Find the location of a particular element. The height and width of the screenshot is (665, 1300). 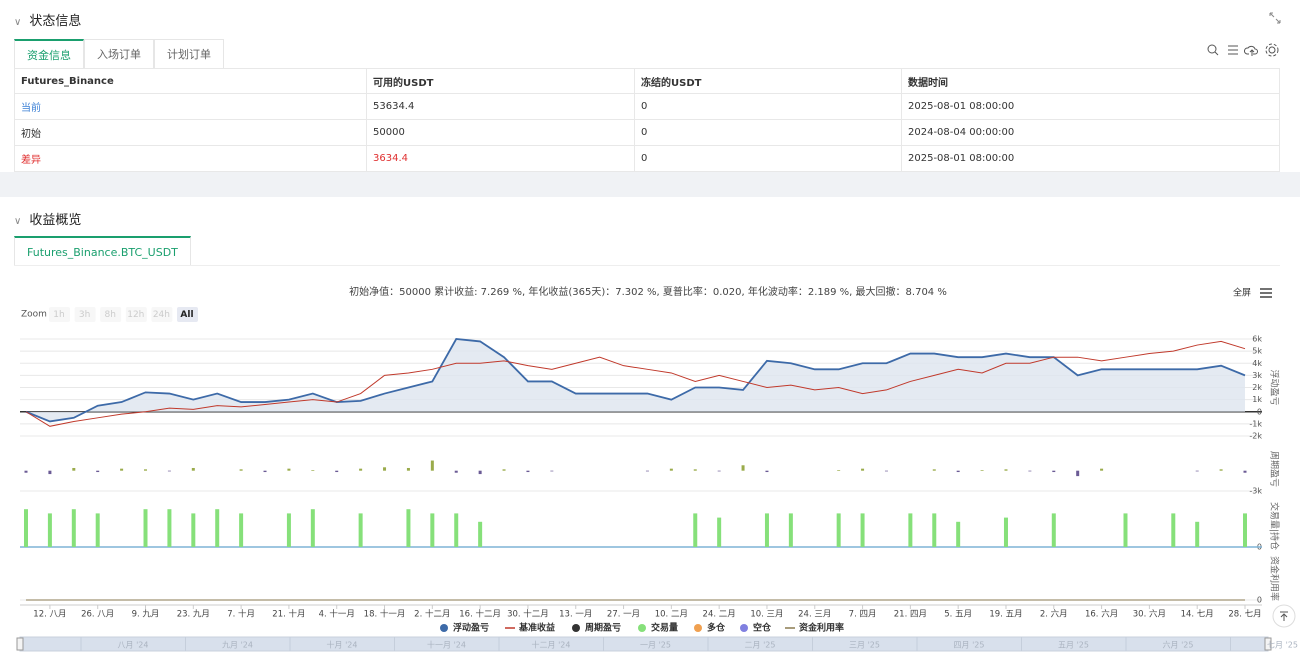

toolbar-icons is located at coordinates (1245, 51).